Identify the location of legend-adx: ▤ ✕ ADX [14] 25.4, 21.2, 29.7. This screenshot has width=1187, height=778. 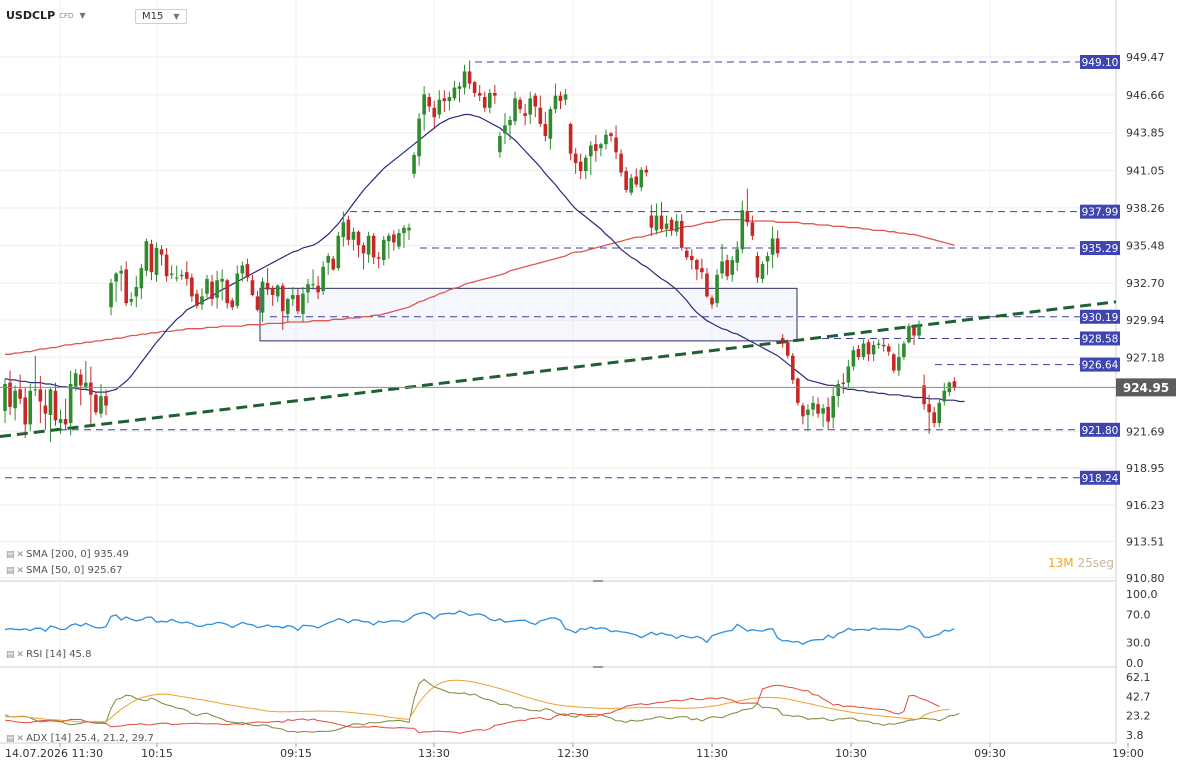
(80, 738).